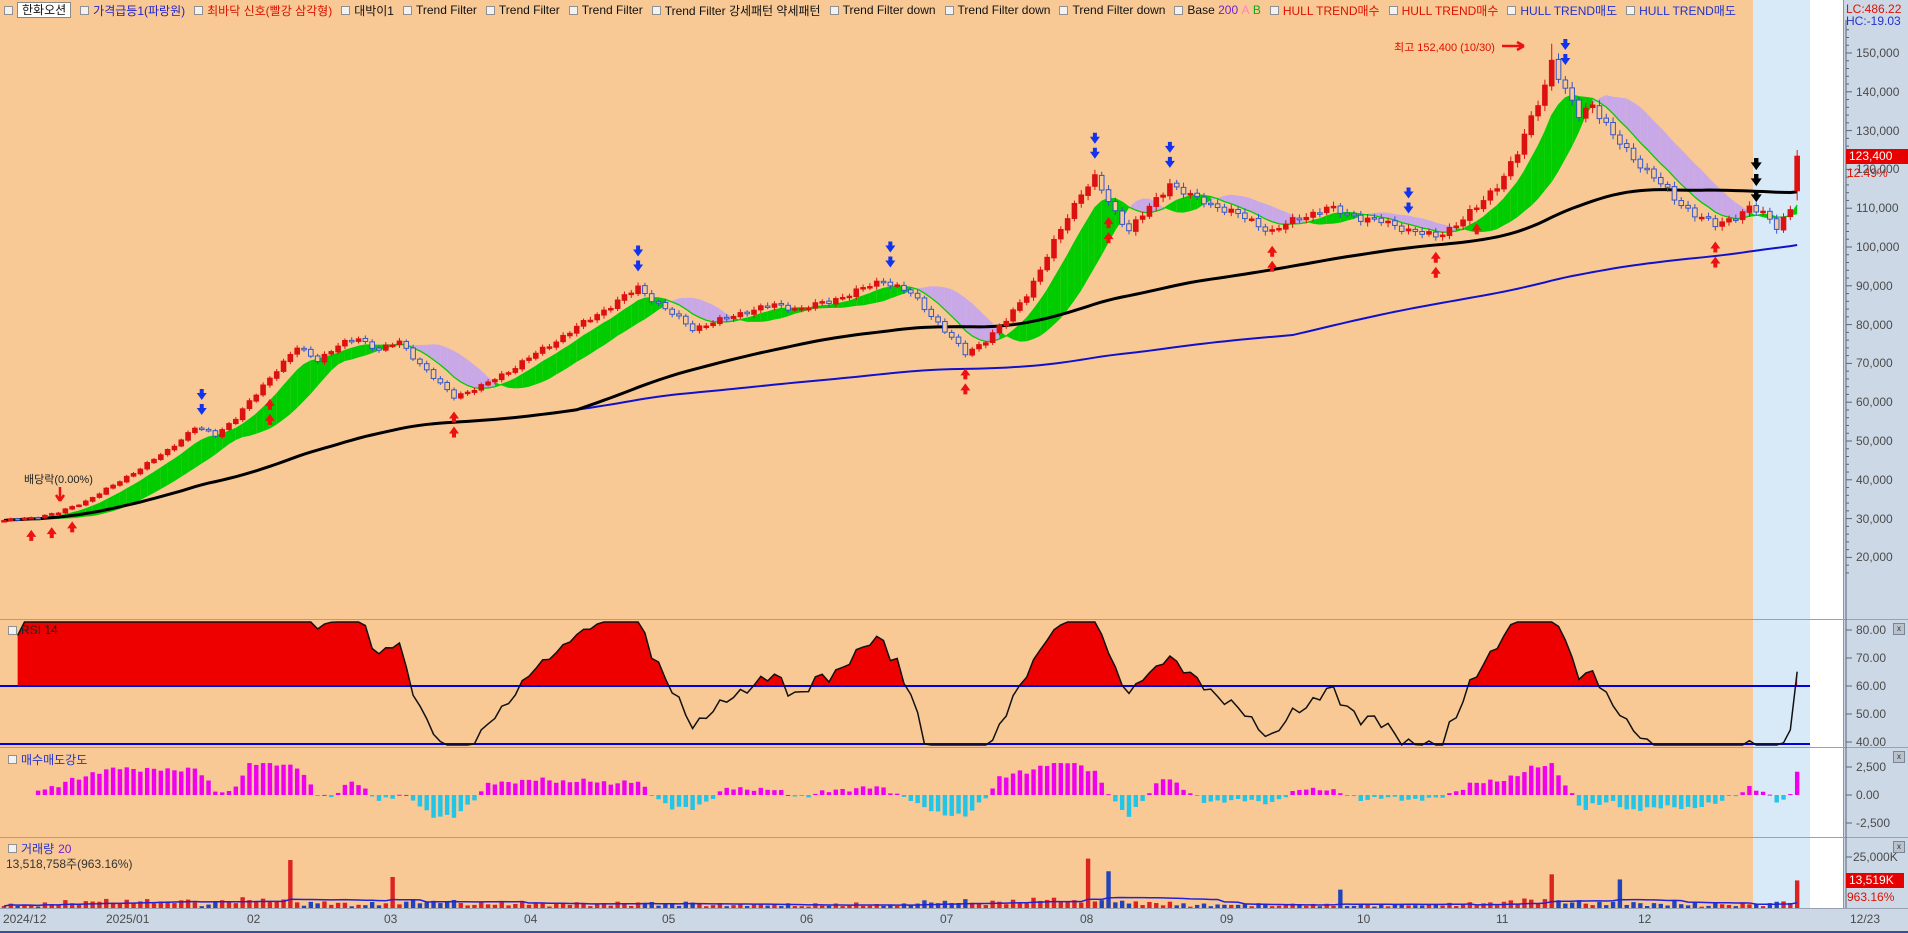  What do you see at coordinates (1874, 479) in the screenshot?
I see `axis-tick-label: 40,000` at bounding box center [1874, 479].